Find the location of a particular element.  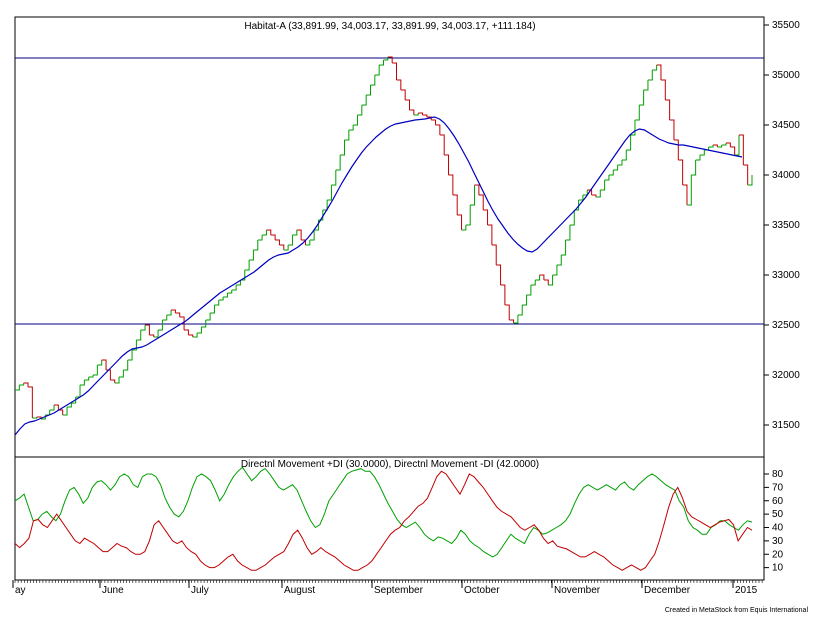

plus-di-line is located at coordinates (383, 512).